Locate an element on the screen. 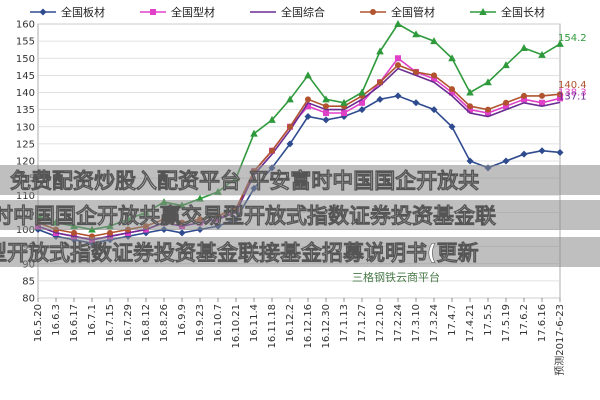  watermark-text: 三格钢铁云商平台 is located at coordinates (396, 277).